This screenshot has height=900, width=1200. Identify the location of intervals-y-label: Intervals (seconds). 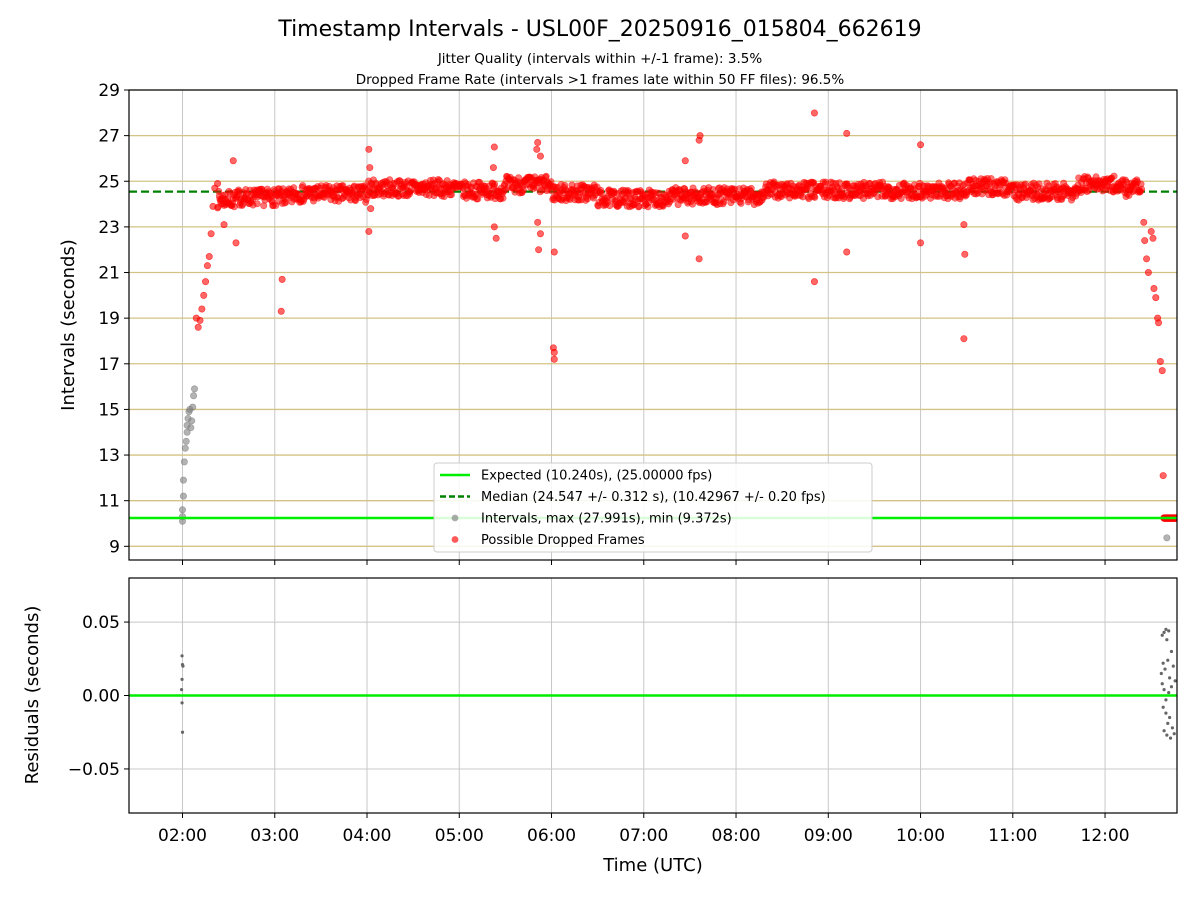
(68, 325).